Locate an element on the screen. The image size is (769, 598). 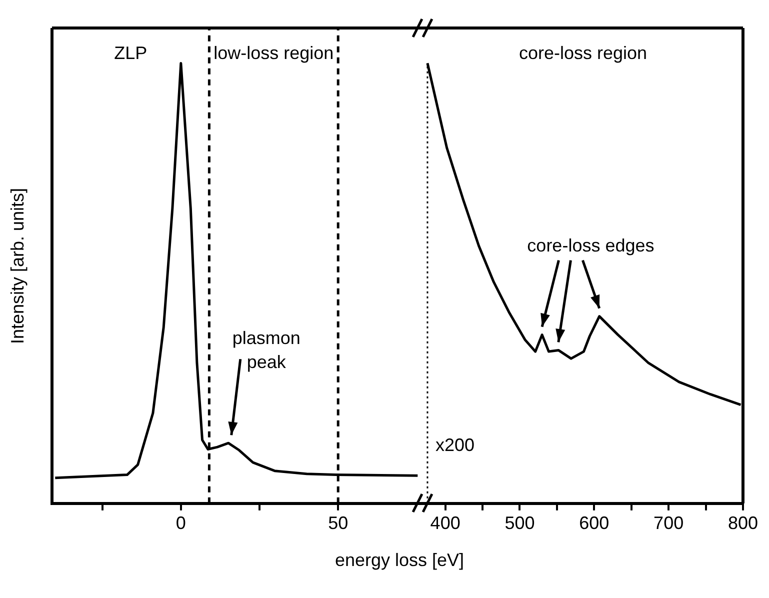
x-tick-label: 700 is located at coordinates (669, 523).